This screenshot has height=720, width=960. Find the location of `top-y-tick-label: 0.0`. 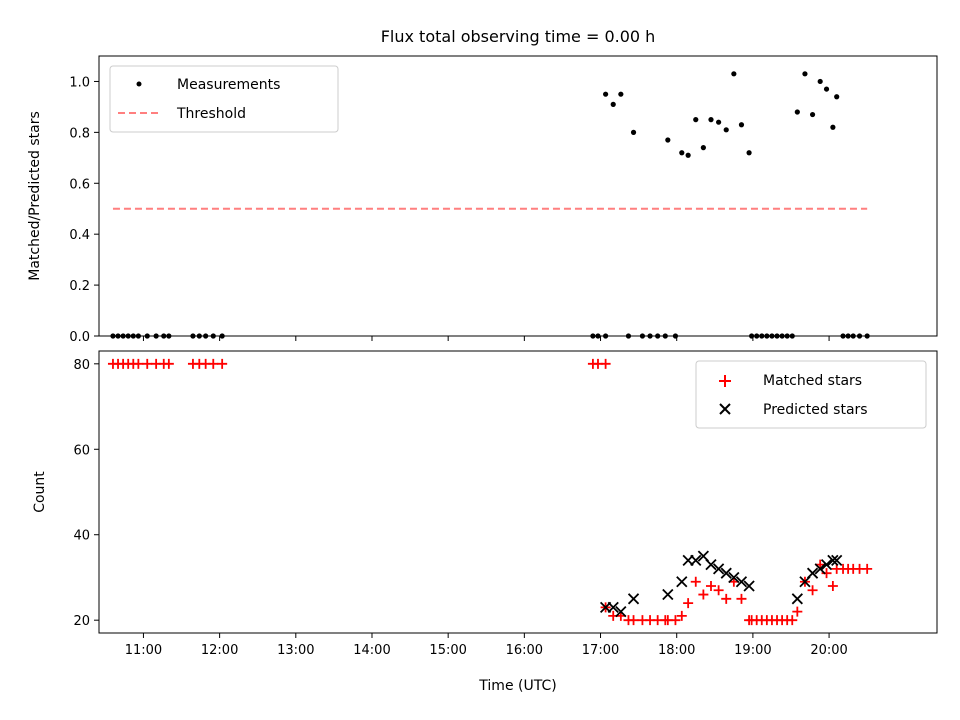

top-y-tick-label: 0.0 is located at coordinates (79, 337).